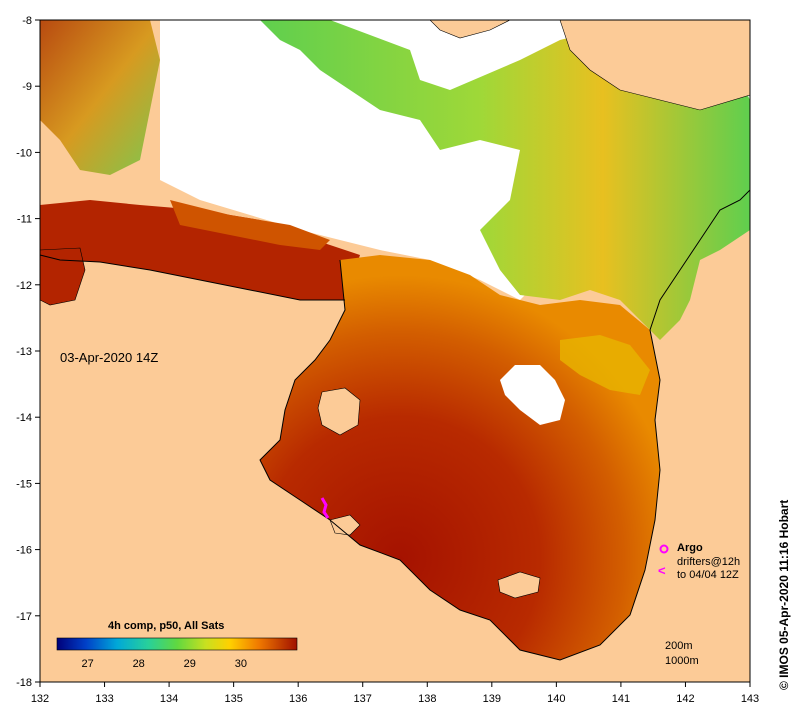  Describe the element at coordinates (784, 594) in the screenshot. I see `credit-label: © IMOS 05-Apr-2020 11:16 Hobart` at that location.